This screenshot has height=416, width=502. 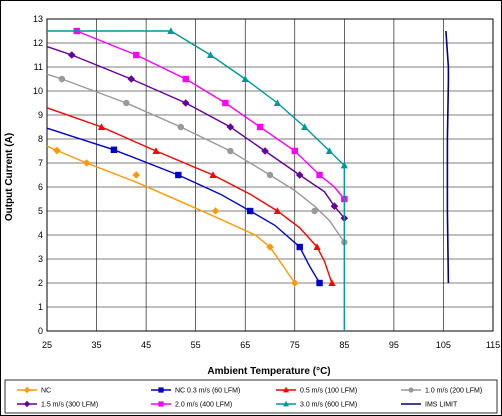 What do you see at coordinates (40, 235) in the screenshot?
I see `y-tick-label: 4` at bounding box center [40, 235].